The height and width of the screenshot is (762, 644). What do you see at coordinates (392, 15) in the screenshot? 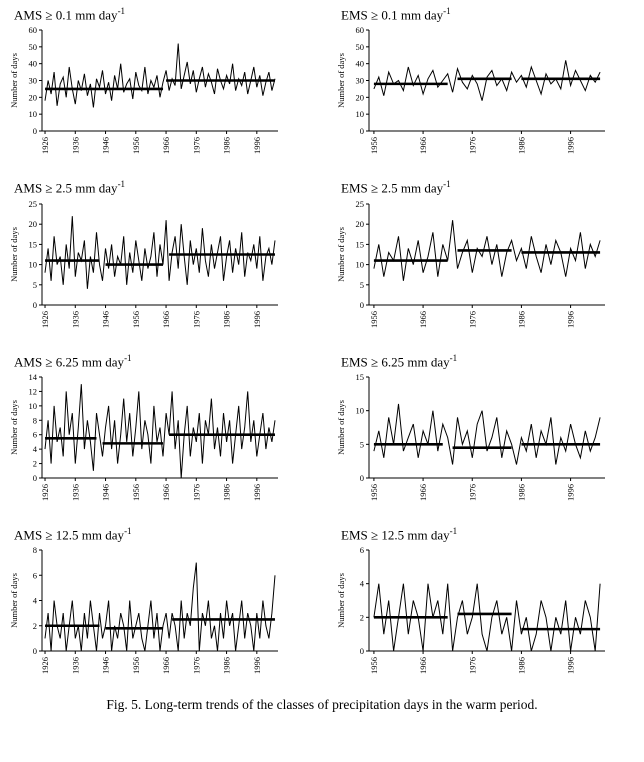
I see `chart-title-text: EMS ≥ 0.1 mm day` at bounding box center [392, 15].